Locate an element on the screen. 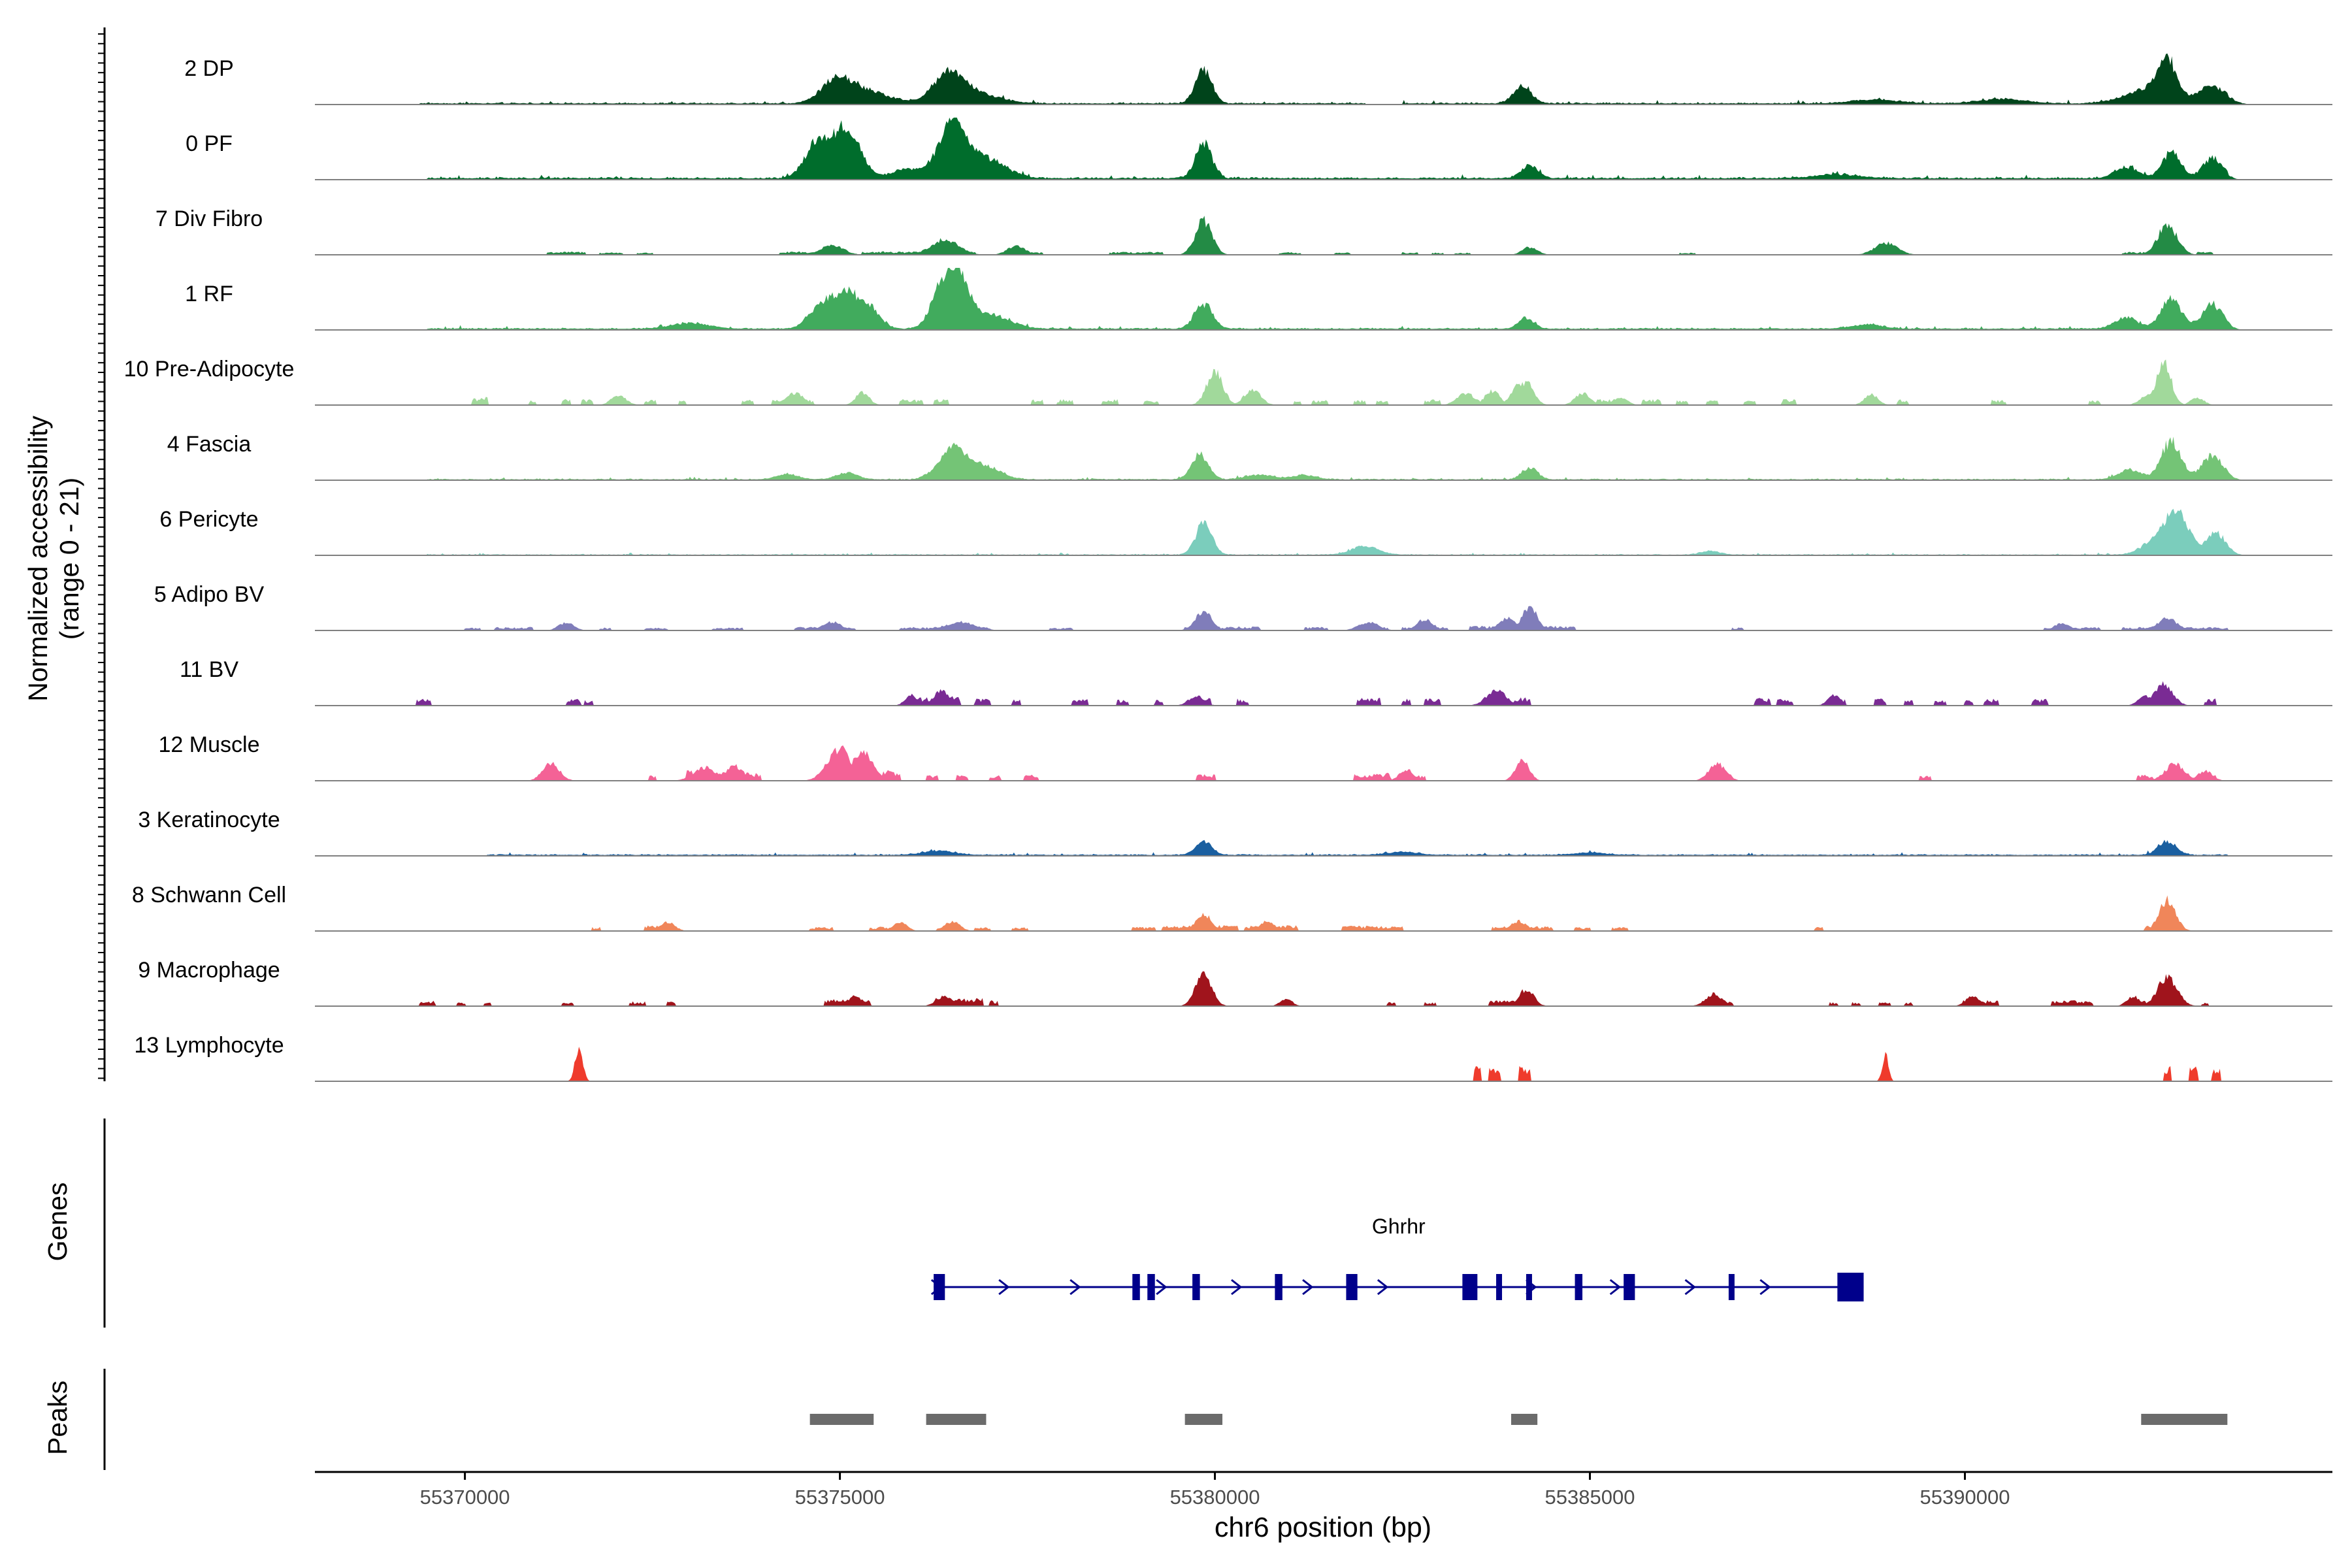 This screenshot has height=1568, width=2352. track-10-pre-adipocyte: 10 Pre-Adipocyte is located at coordinates (1228, 381).